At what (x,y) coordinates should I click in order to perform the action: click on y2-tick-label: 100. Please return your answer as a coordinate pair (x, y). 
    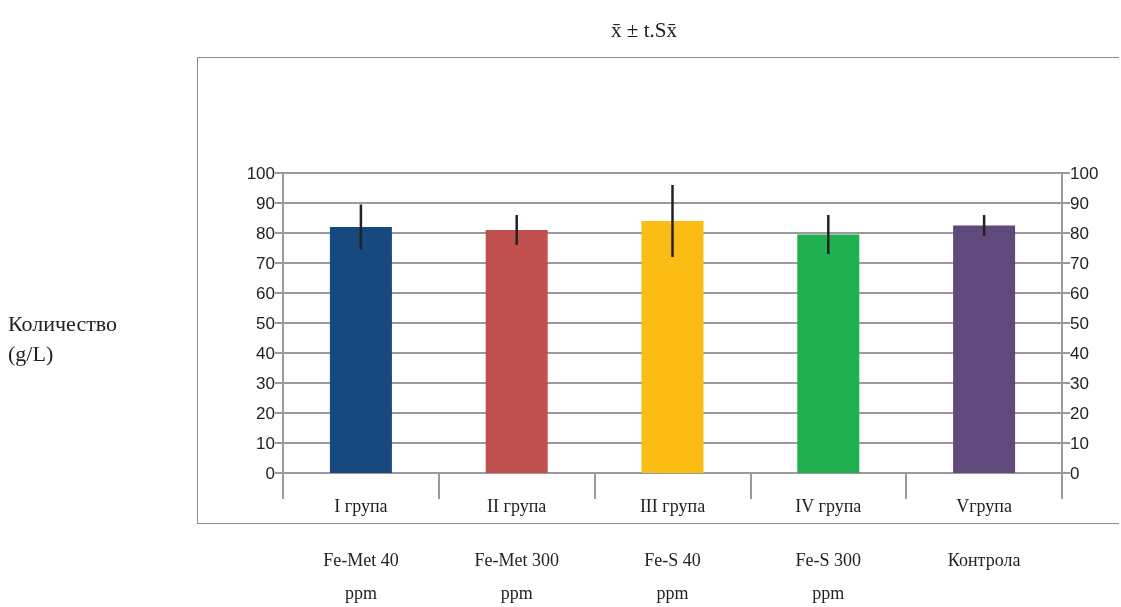
    Looking at the image, I should click on (1084, 173).